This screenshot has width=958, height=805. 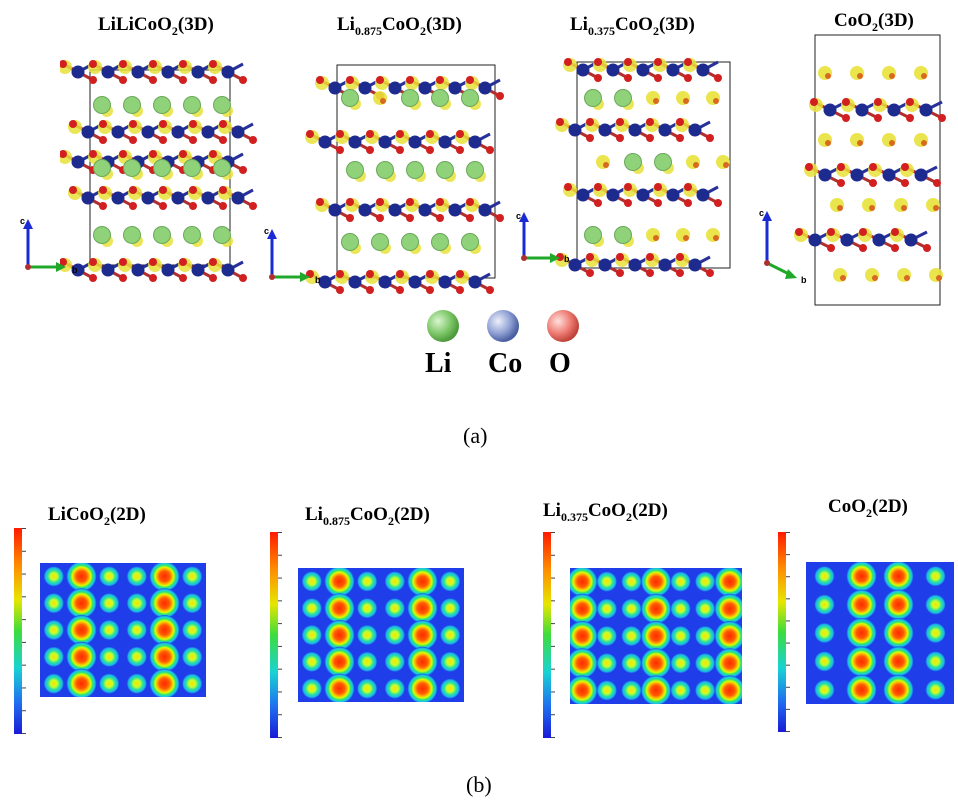 What do you see at coordinates (292, 255) in the screenshot?
I see `axis-indicator-2: c b` at bounding box center [292, 255].